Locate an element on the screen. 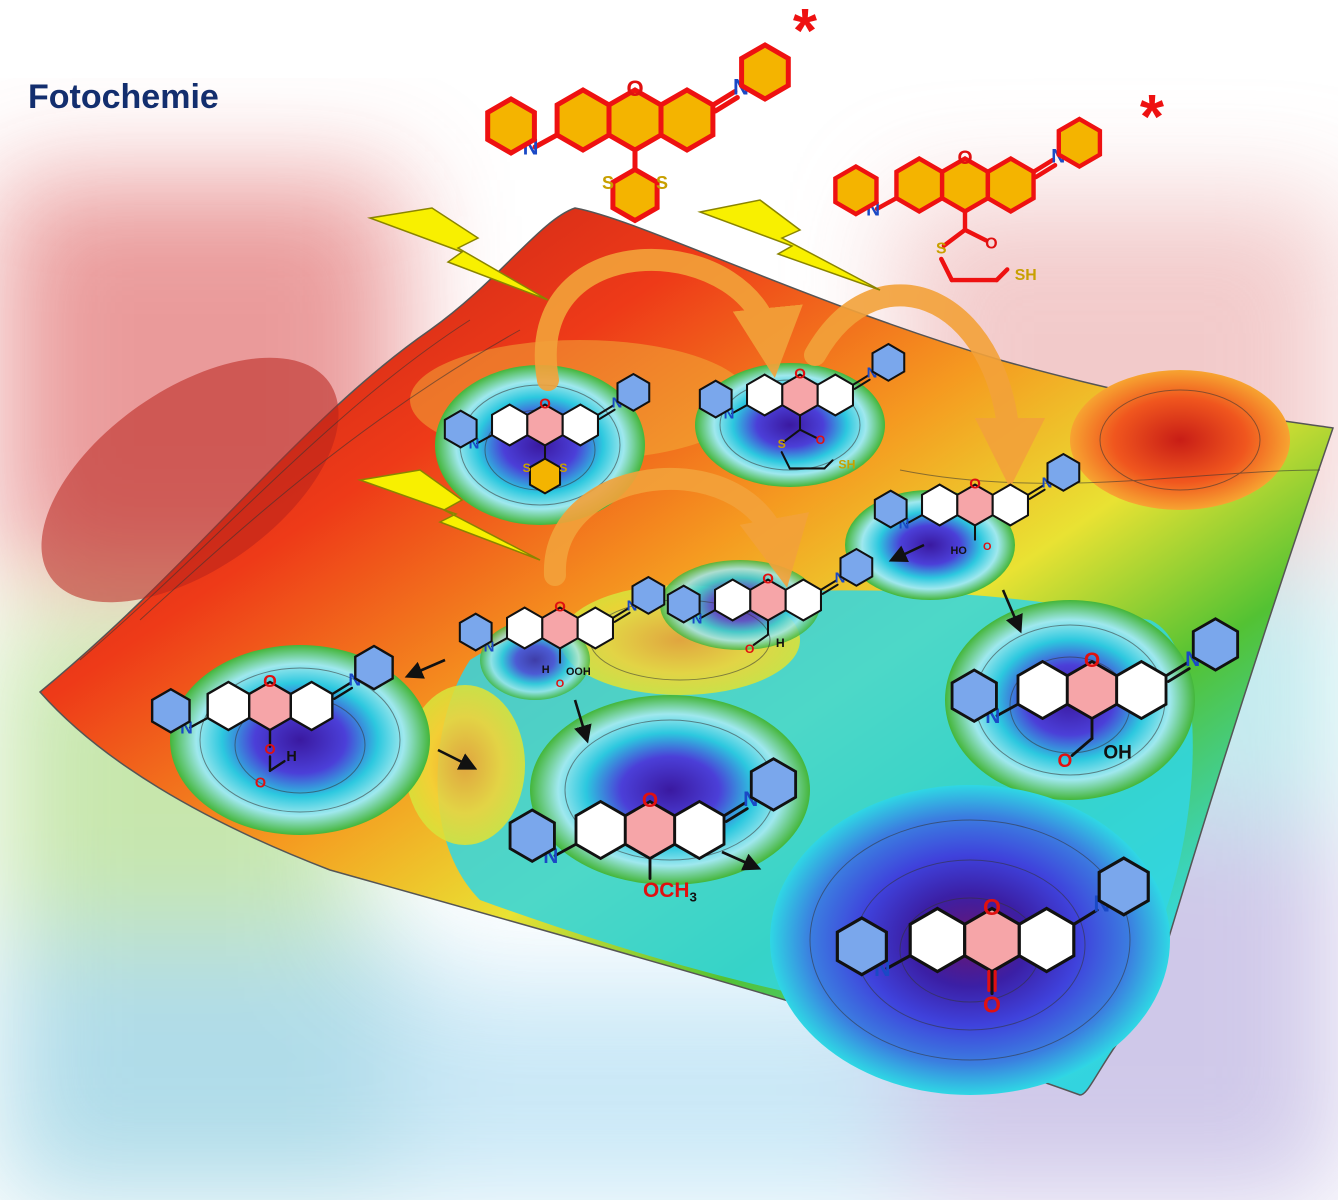 The width and height of the screenshot is (1338, 1200). reaction-arrows is located at coordinates (713, 707).